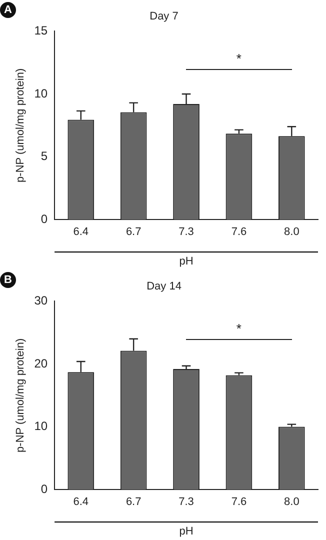  Describe the element at coordinates (8, 280) in the screenshot. I see `text: B` at that location.